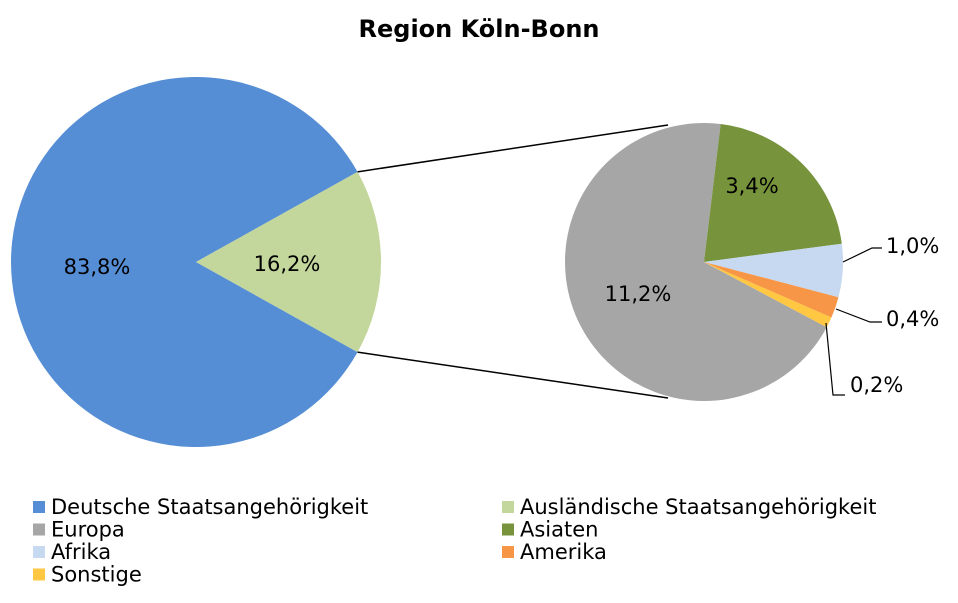 Image resolution: width=958 pixels, height=603 pixels. I want to click on data-label: 1,0%, so click(912, 246).